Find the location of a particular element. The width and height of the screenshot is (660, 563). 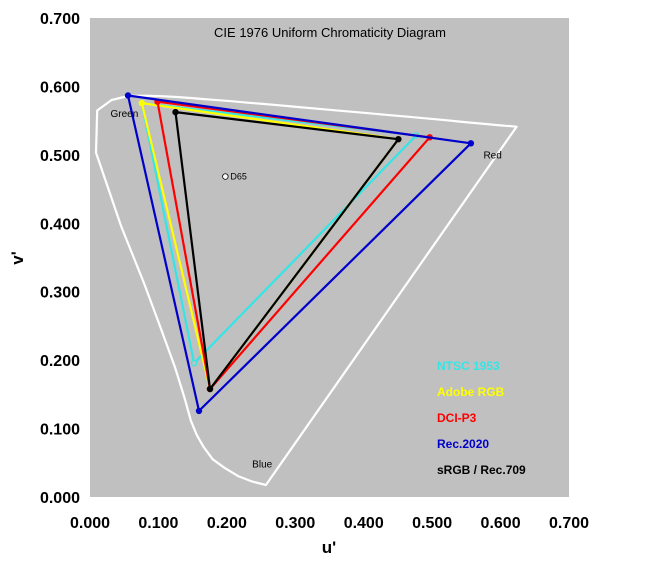

y-axis-title: v' is located at coordinates (17, 258).